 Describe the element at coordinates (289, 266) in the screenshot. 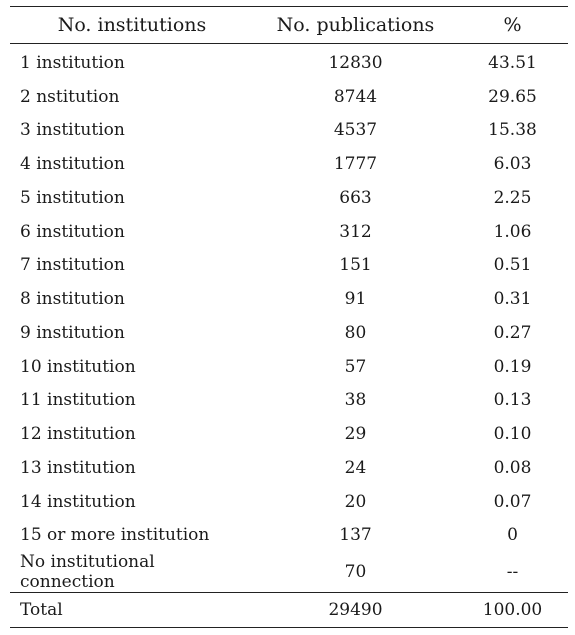

I see `table-row: 7 institution 151 0.51` at that location.